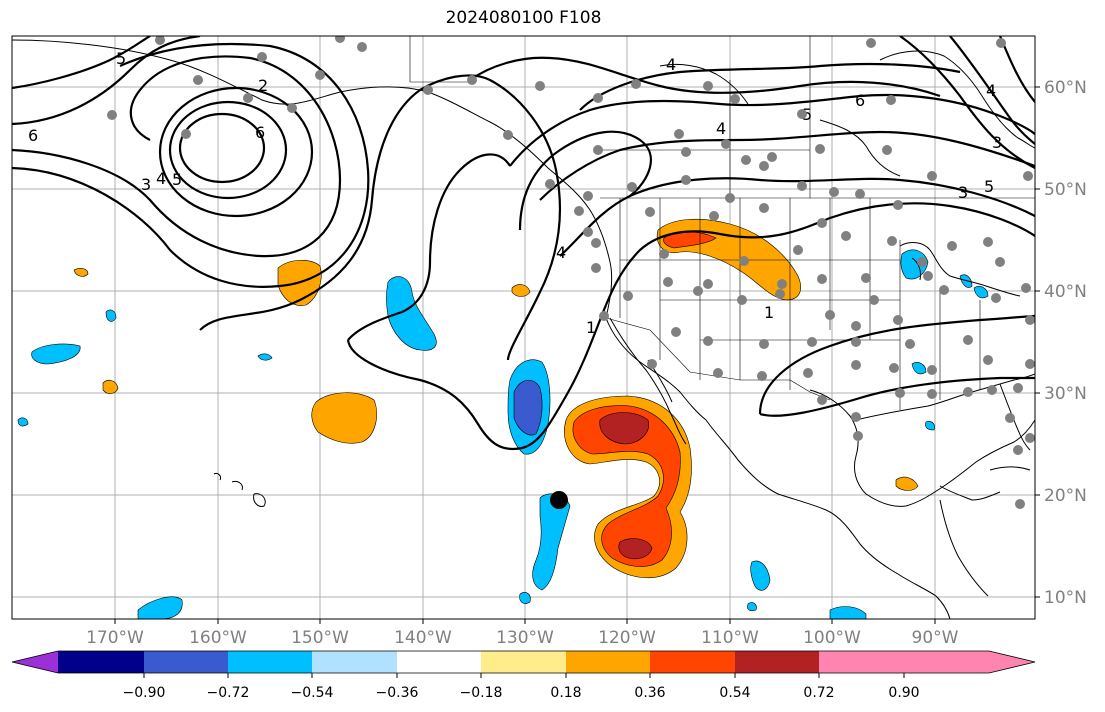 This screenshot has width=1105, height=712. Describe the element at coordinates (969, 662) in the screenshot. I see `colorbar-extend-max` at that location.